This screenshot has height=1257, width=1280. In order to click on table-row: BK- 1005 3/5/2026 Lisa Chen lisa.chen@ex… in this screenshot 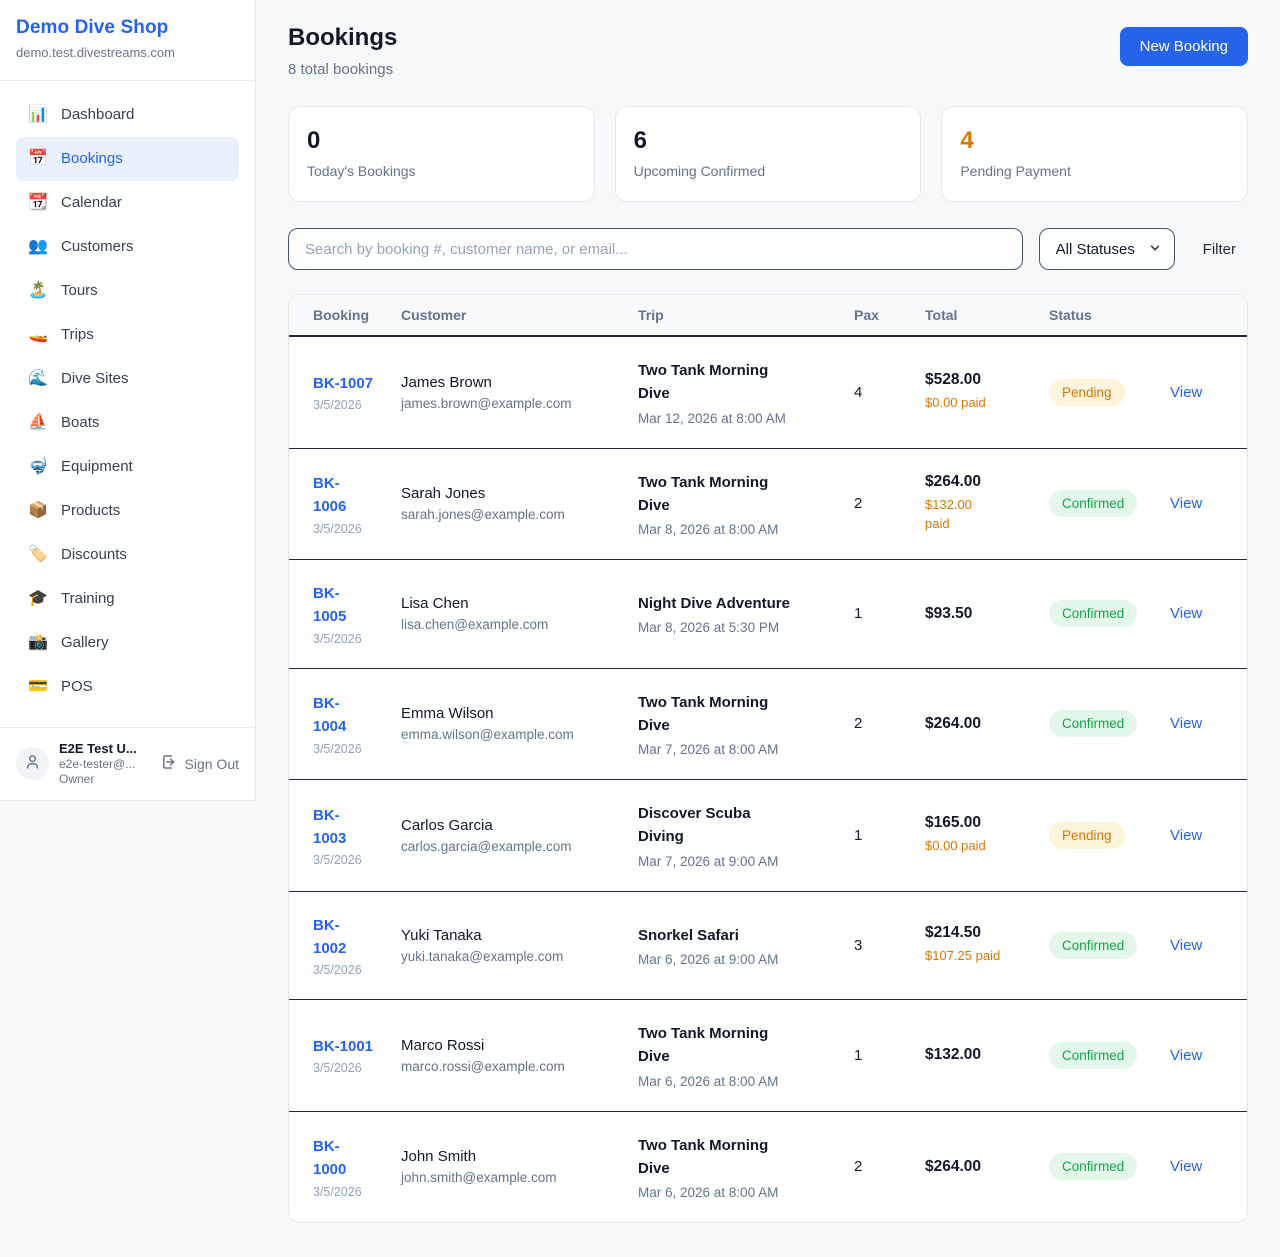, I will do `click(768, 613)`.